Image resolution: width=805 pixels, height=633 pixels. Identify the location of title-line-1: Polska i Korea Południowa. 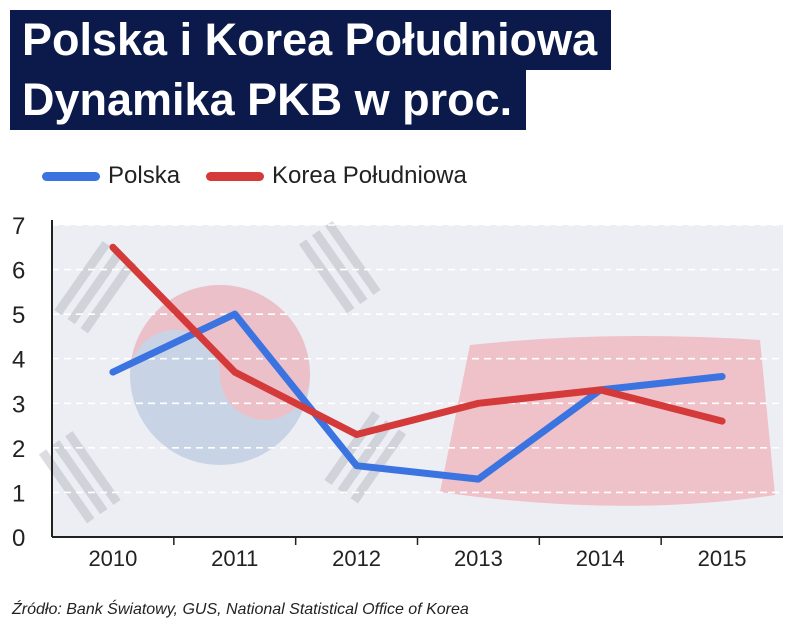
(311, 40).